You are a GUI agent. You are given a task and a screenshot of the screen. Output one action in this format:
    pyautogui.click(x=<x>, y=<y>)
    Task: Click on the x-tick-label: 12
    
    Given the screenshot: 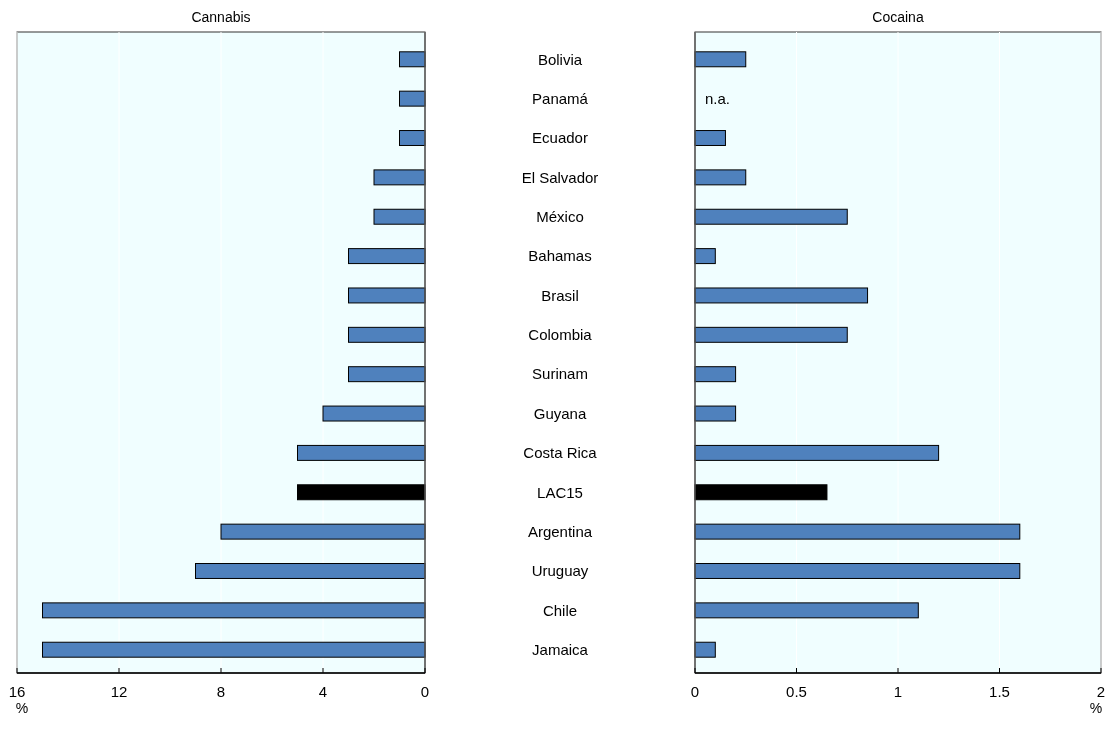 What is the action you would take?
    pyautogui.click(x=119, y=691)
    